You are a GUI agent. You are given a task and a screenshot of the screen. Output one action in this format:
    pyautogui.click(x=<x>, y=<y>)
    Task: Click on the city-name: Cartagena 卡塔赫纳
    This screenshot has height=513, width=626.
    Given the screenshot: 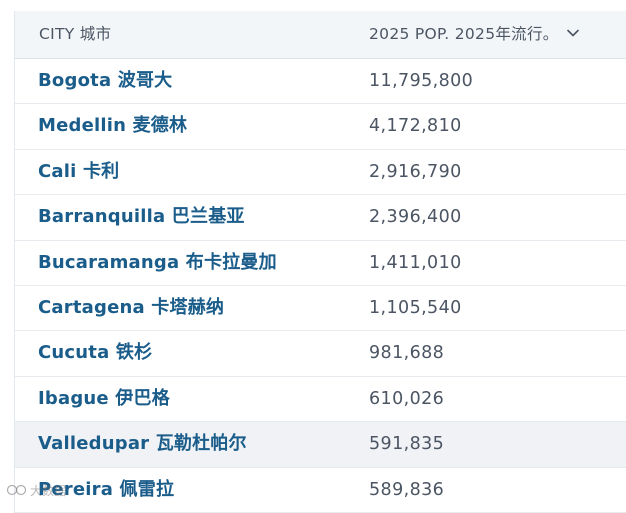 What is the action you would take?
    pyautogui.click(x=131, y=307)
    